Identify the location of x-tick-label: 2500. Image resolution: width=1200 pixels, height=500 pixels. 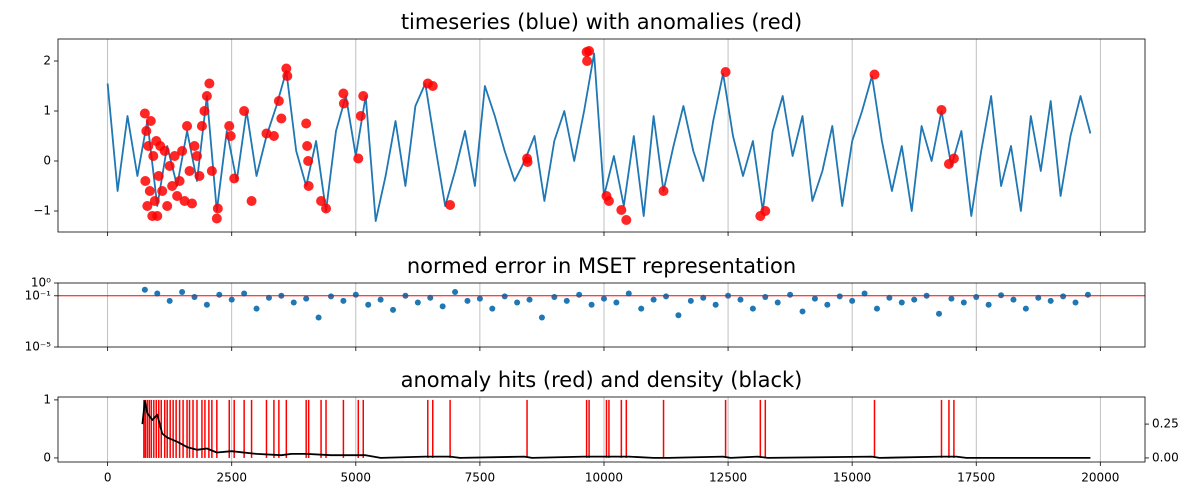
(231, 478).